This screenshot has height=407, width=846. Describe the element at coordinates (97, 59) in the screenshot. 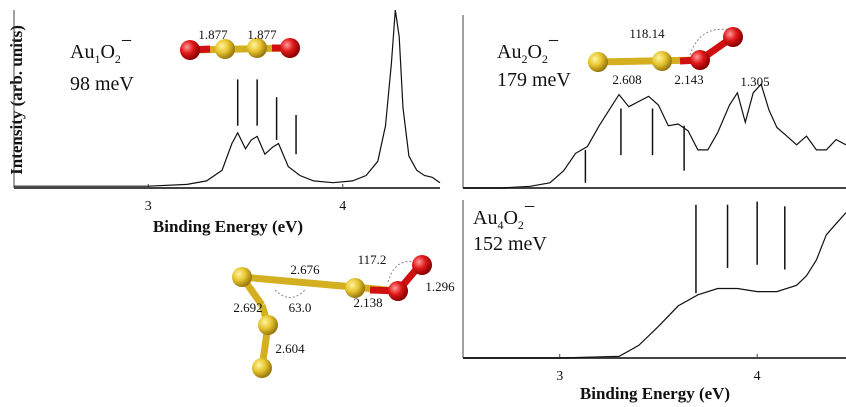

I see `species-part: 1` at that location.